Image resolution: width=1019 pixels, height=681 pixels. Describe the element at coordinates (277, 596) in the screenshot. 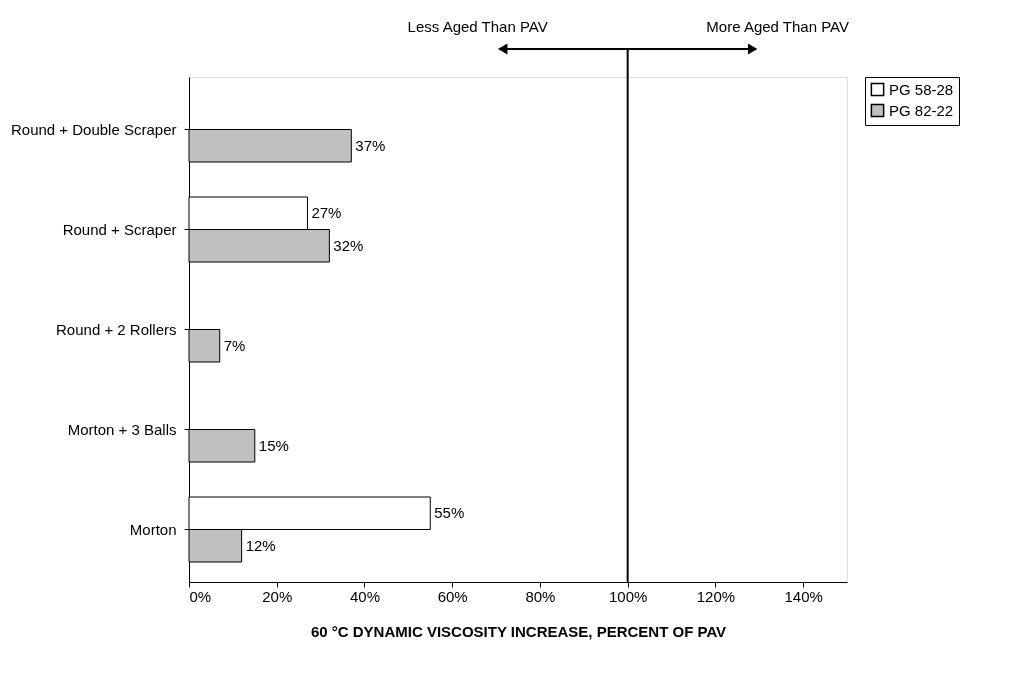

I see `x-tick-label: 20%` at that location.